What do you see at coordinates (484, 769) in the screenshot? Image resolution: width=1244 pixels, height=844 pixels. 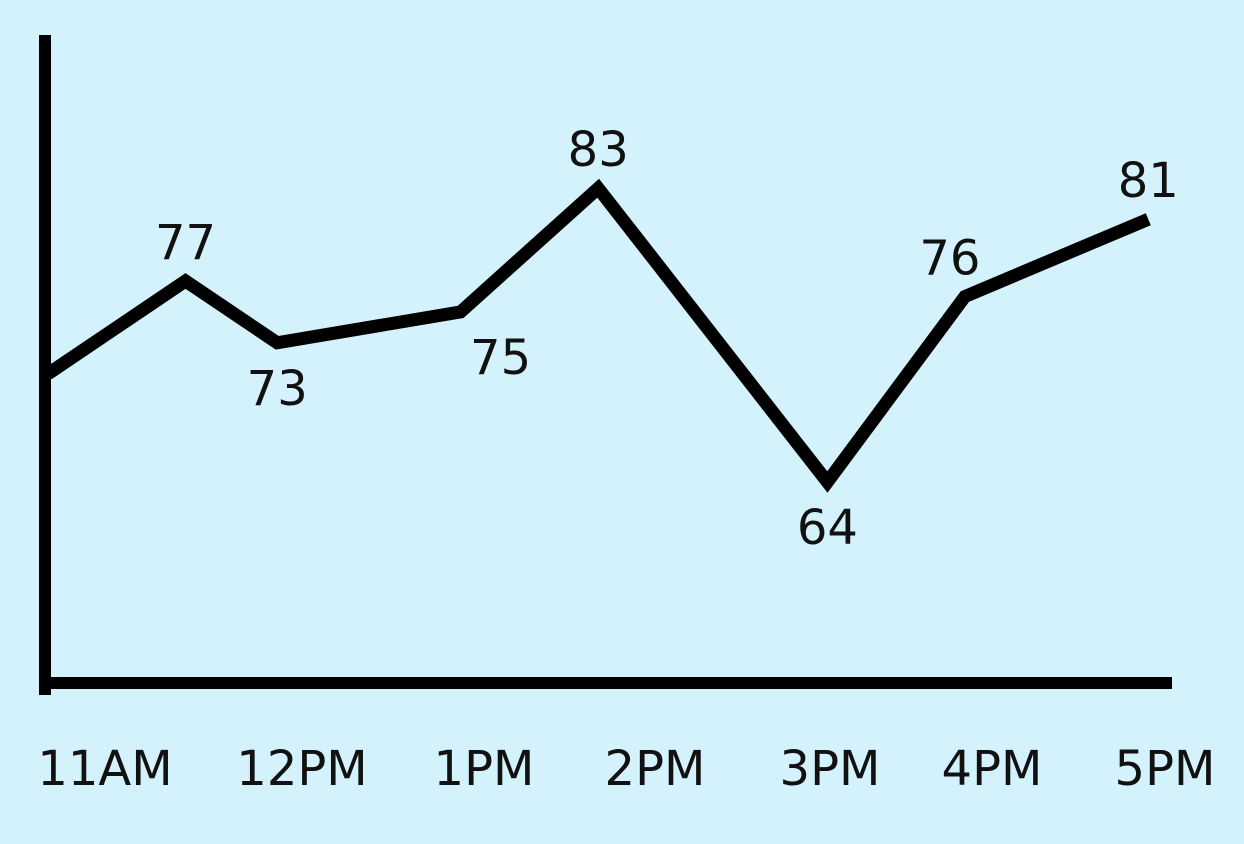 I see `x-tick-label: 1PM` at bounding box center [484, 769].